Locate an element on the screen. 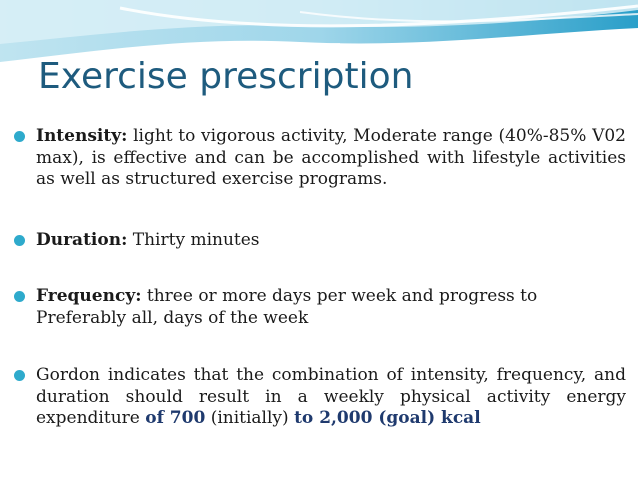 Image resolution: width=638 pixels, height=478 pixels. header-wave-decoration is located at coordinates (319, 35).